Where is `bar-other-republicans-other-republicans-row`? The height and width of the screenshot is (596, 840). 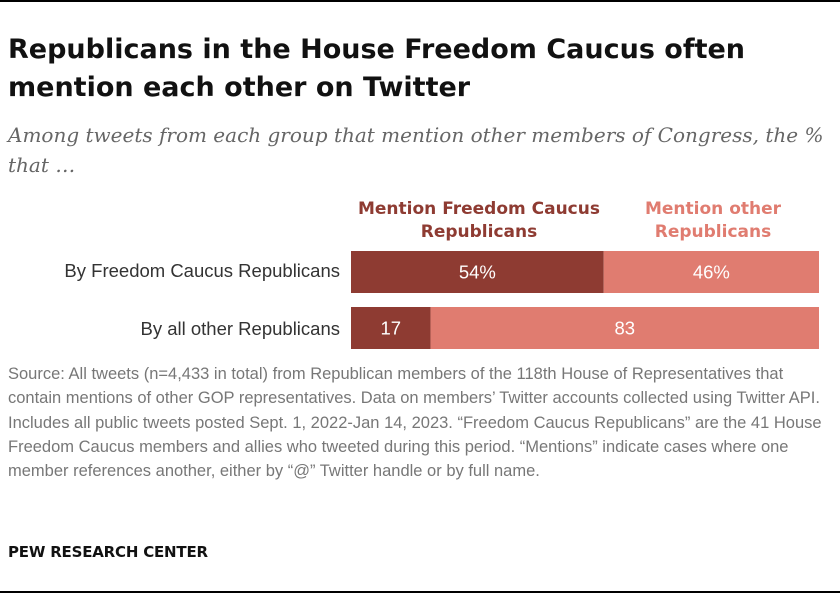
bar-other-republicans-other-republicans-row is located at coordinates (624, 328).